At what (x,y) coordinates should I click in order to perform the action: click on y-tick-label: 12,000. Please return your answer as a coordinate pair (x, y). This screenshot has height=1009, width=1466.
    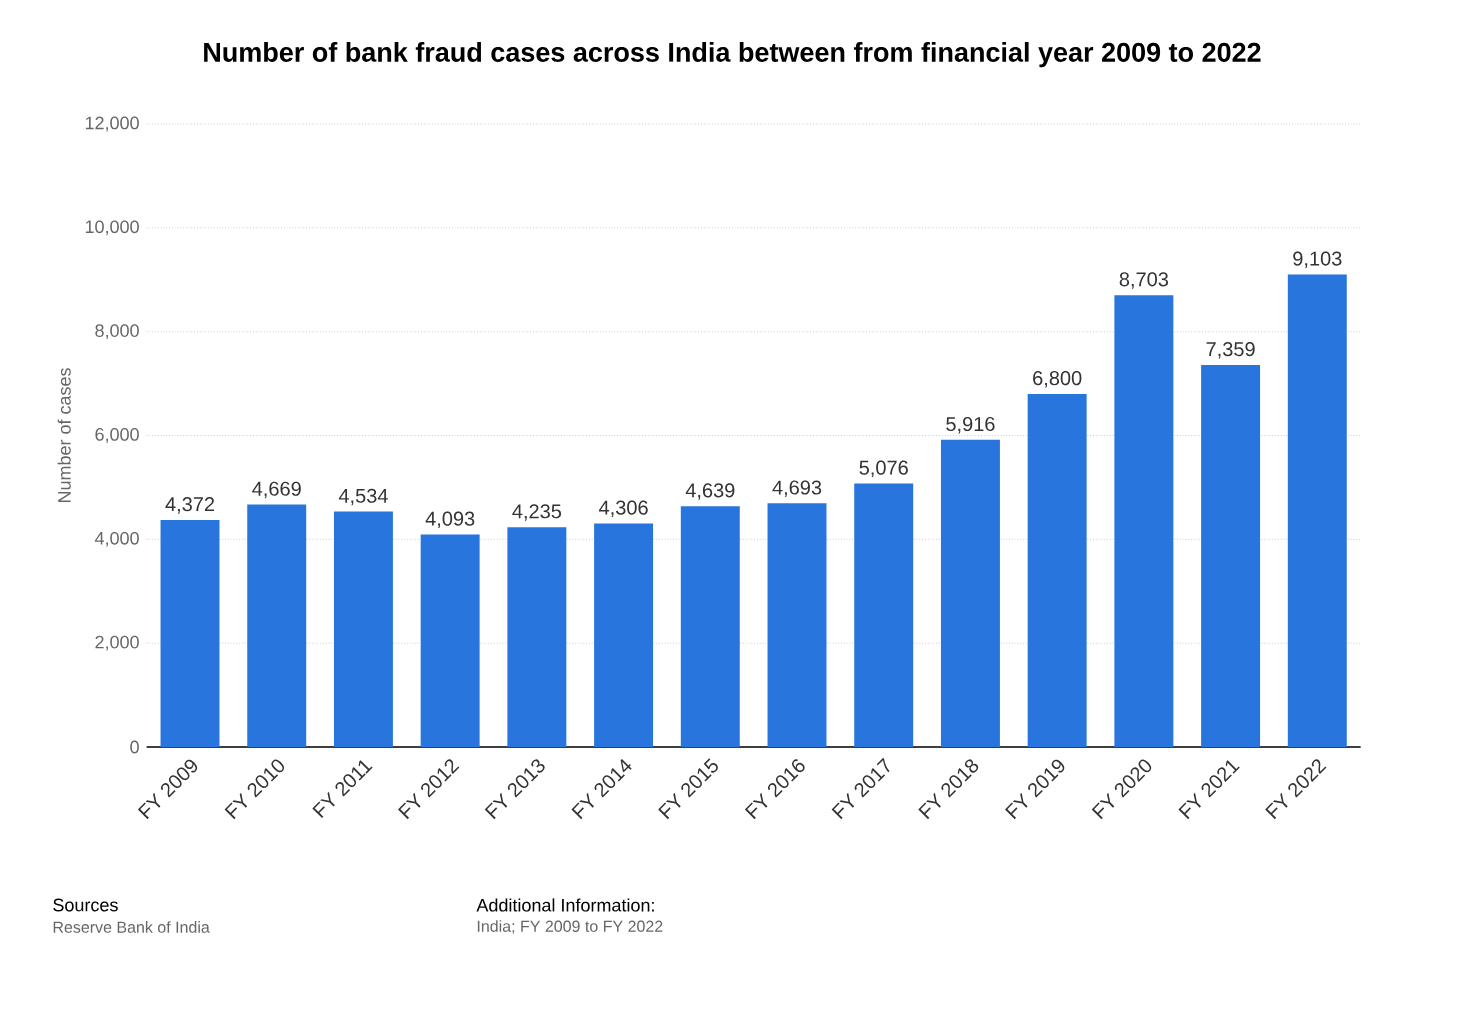
    Looking at the image, I should click on (112, 124).